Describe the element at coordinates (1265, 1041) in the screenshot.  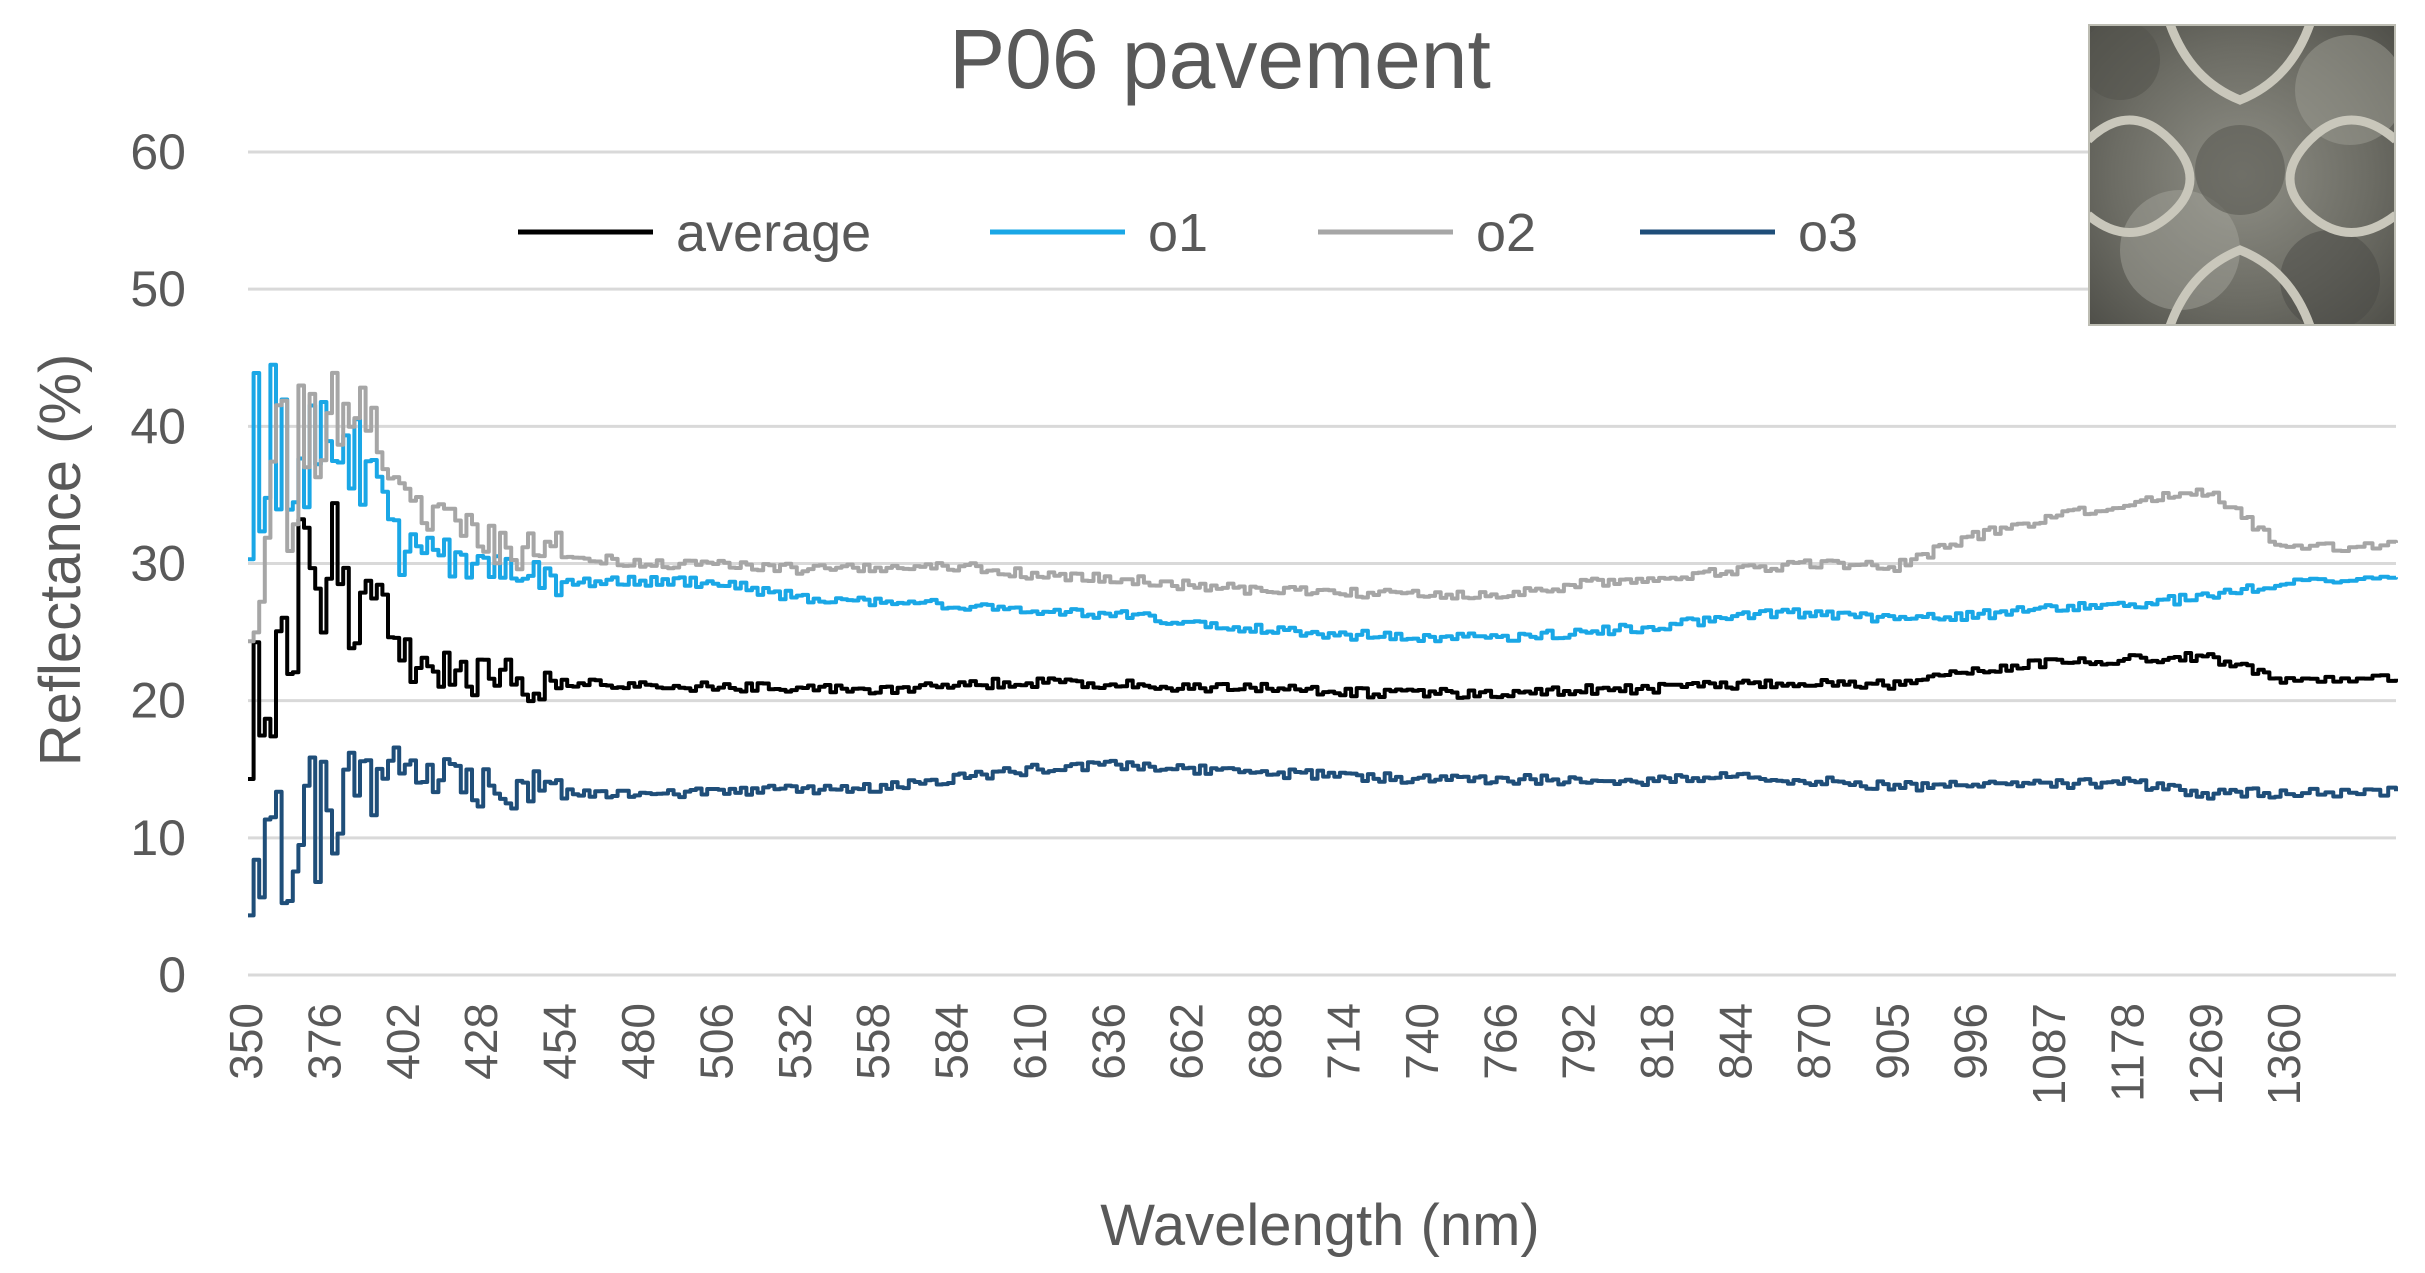
I see `x-tick-label: 688` at that location.